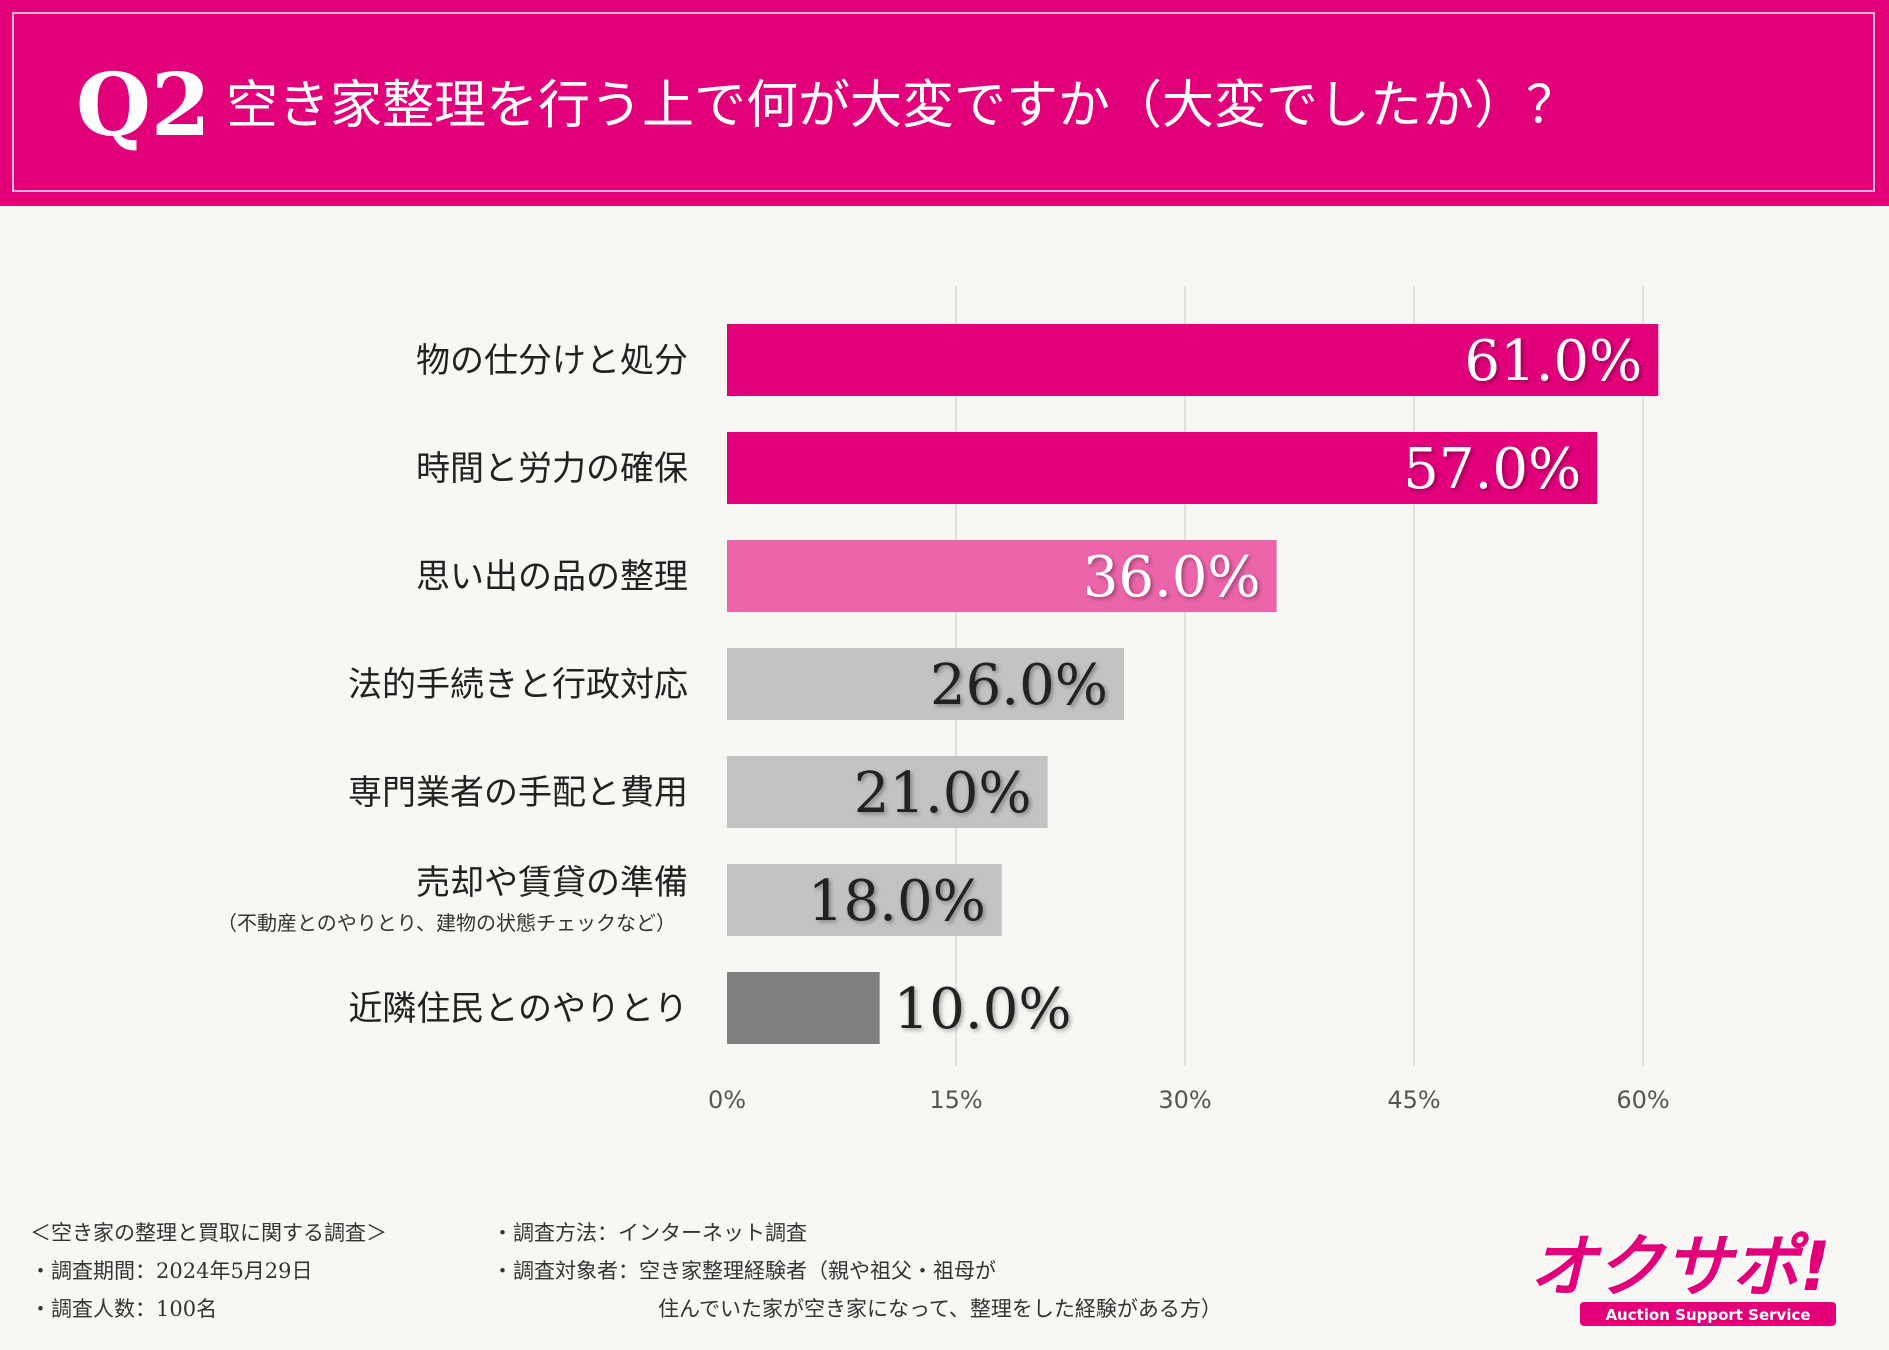 This screenshot has width=1889, height=1350. I want to click on survey-name: ＜空き家の整理と買取に関する調査＞, so click(208, 1233).